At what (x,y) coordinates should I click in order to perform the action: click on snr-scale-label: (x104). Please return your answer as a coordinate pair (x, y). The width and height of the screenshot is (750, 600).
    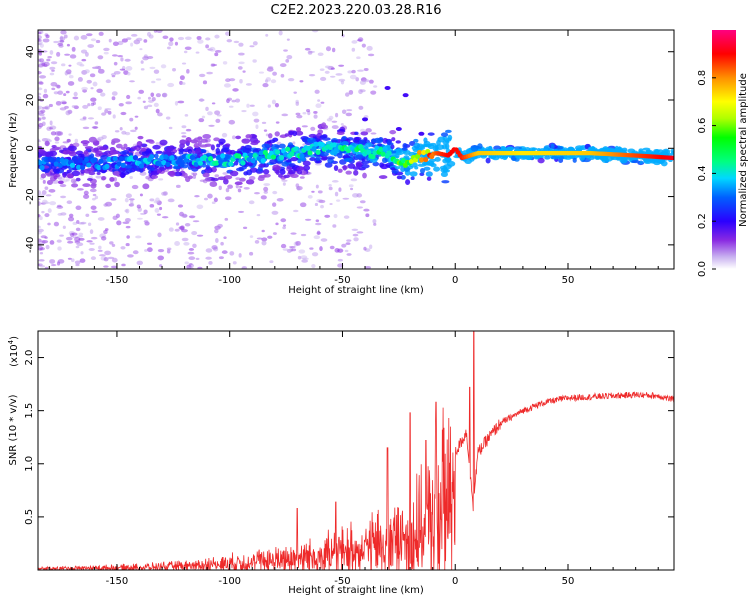
    Looking at the image, I should click on (13, 351).